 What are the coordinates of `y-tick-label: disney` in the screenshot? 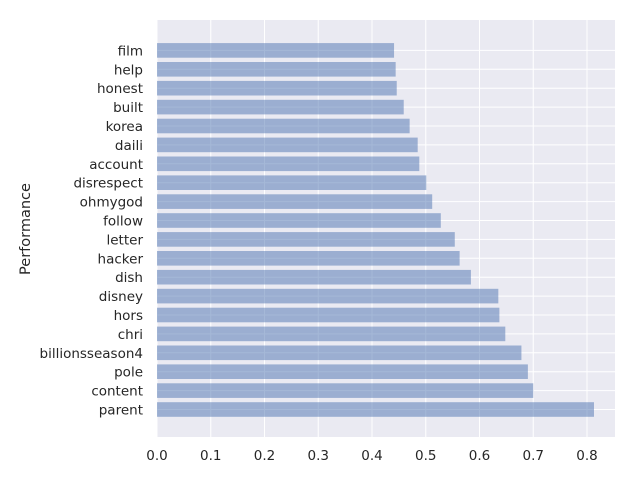 It's located at (121, 297).